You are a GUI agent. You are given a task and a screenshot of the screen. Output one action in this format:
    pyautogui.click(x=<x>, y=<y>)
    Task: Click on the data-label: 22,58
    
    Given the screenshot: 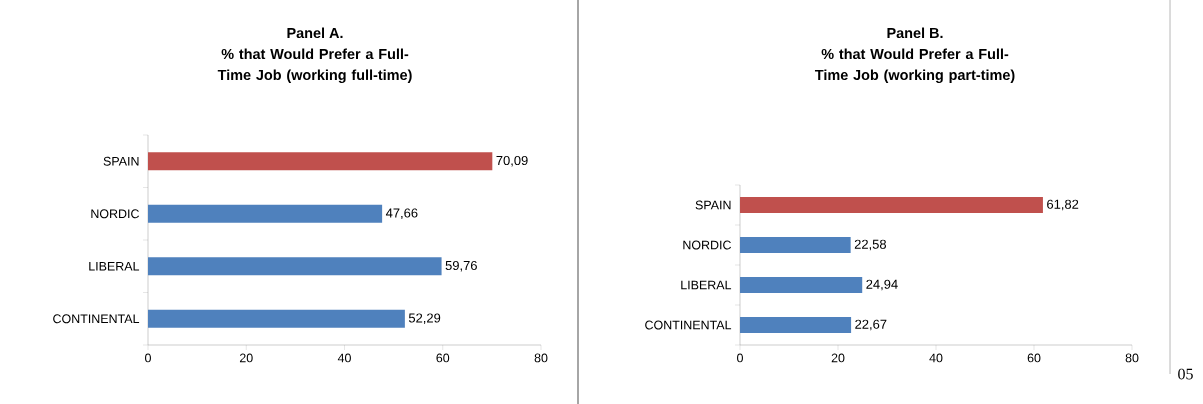 What is the action you would take?
    pyautogui.click(x=870, y=245)
    